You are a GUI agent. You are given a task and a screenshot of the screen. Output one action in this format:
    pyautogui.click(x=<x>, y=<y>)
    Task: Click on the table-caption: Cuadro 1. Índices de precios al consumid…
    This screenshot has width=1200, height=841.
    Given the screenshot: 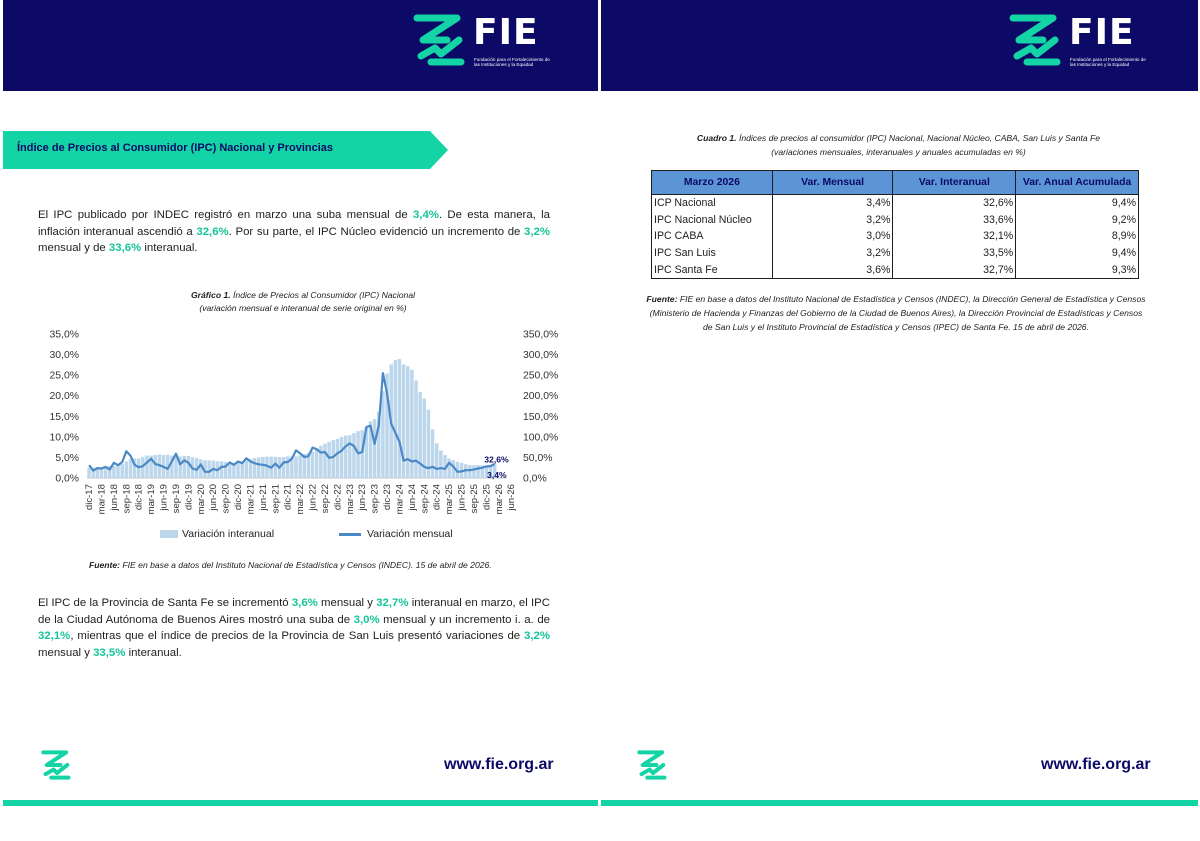 What is the action you would take?
    pyautogui.click(x=898, y=145)
    